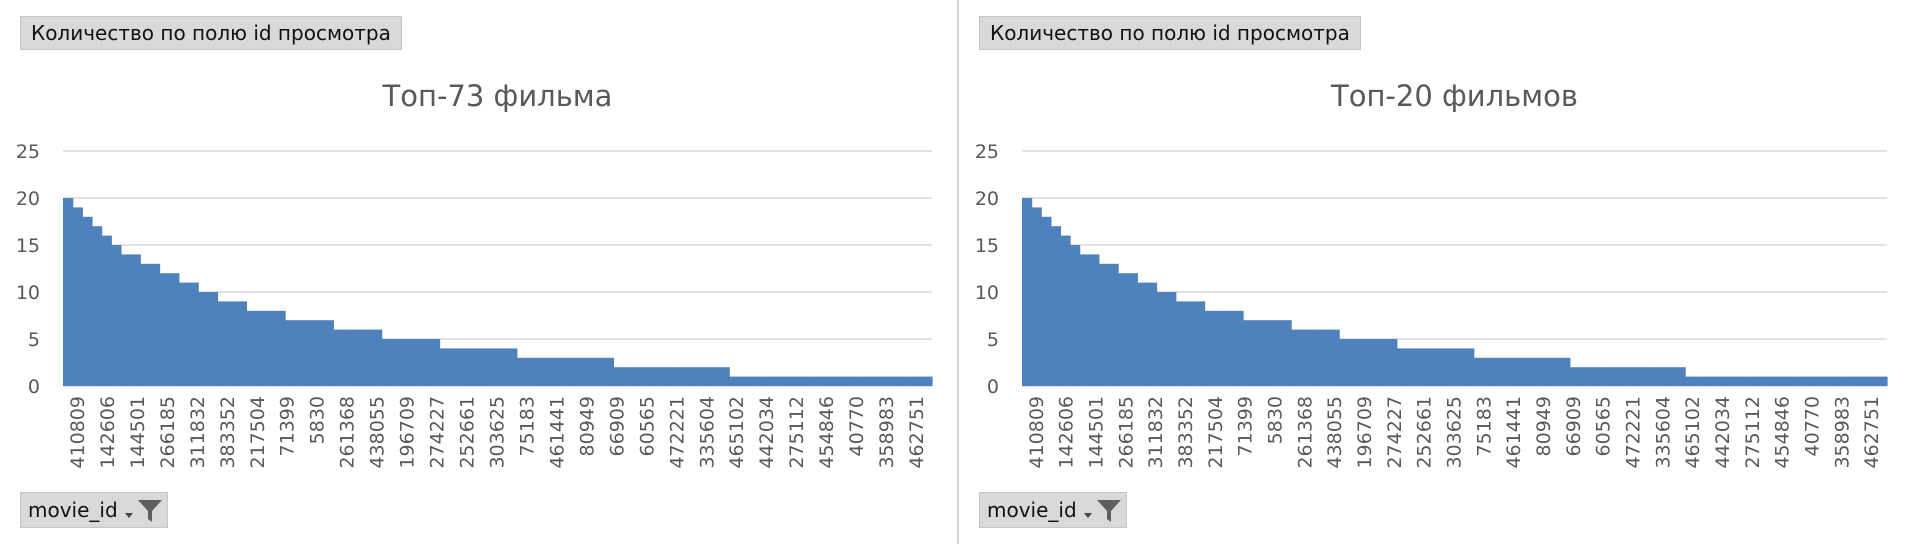 This screenshot has width=1912, height=544. Describe the element at coordinates (647, 426) in the screenshot. I see `x-tick-label: 60565` at that location.